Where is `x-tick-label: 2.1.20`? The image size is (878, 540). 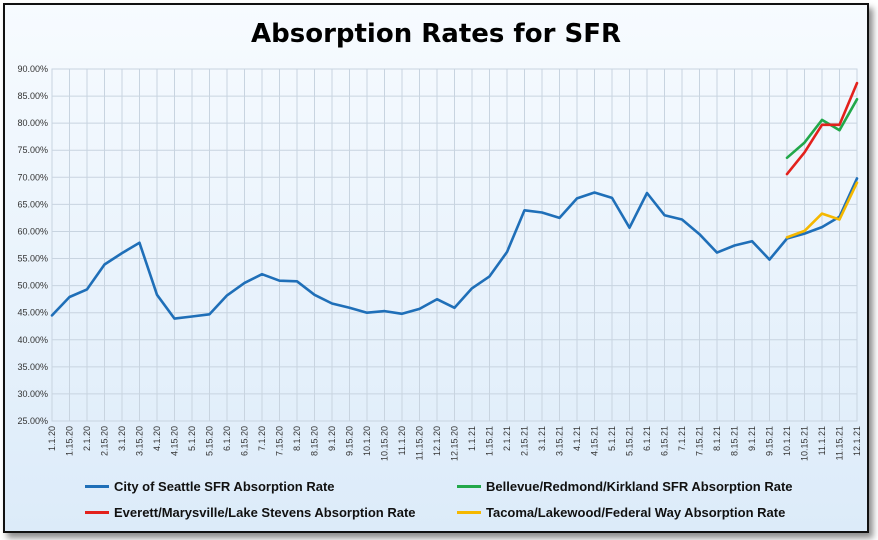
x-tick-label: 2.1.20 is located at coordinates (87, 438).